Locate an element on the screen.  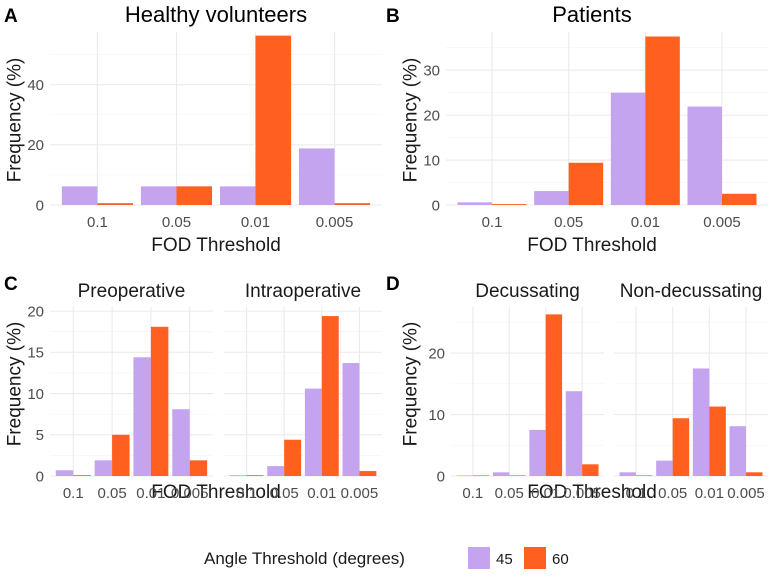
panel-tag-d: D is located at coordinates (393, 284).